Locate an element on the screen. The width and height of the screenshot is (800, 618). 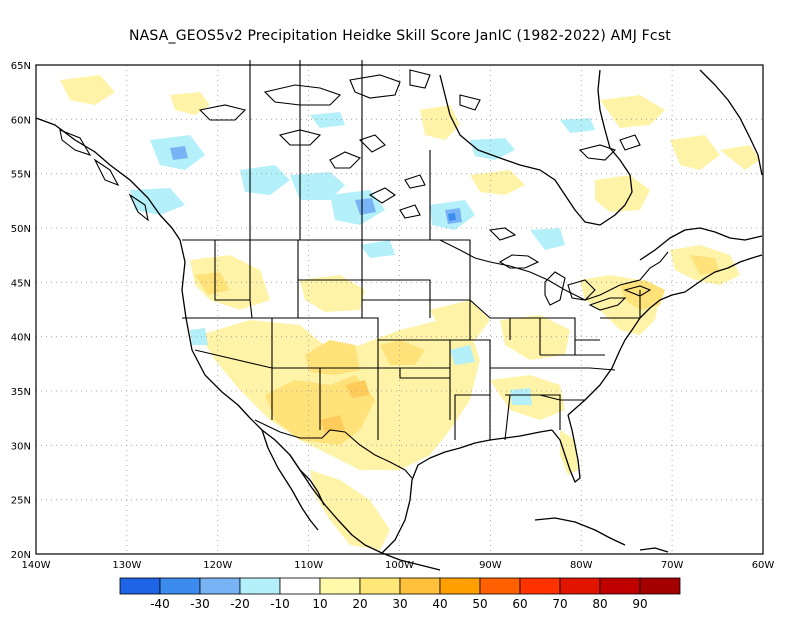
latitude-tick-label: 60N is located at coordinates (21, 120).